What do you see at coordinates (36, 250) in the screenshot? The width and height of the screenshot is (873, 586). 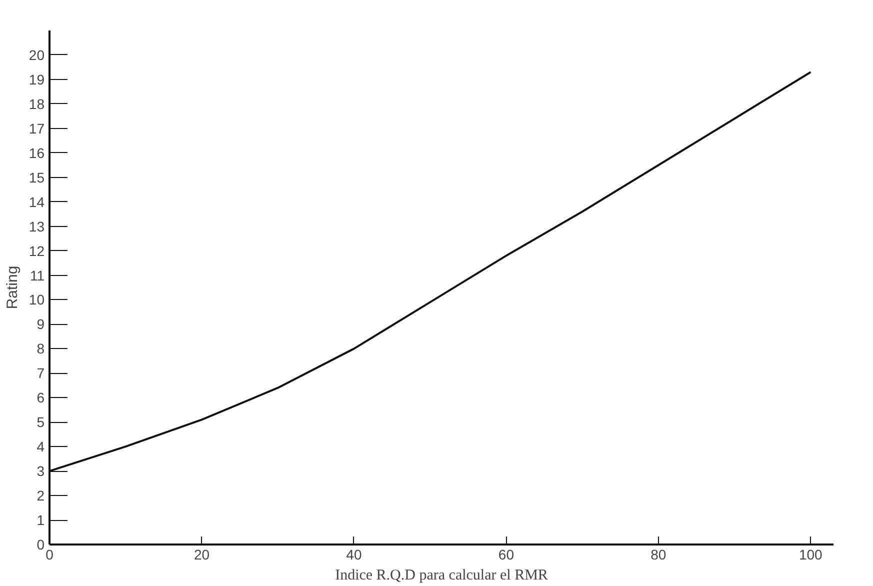 I see `y-tick-label: 12` at bounding box center [36, 250].